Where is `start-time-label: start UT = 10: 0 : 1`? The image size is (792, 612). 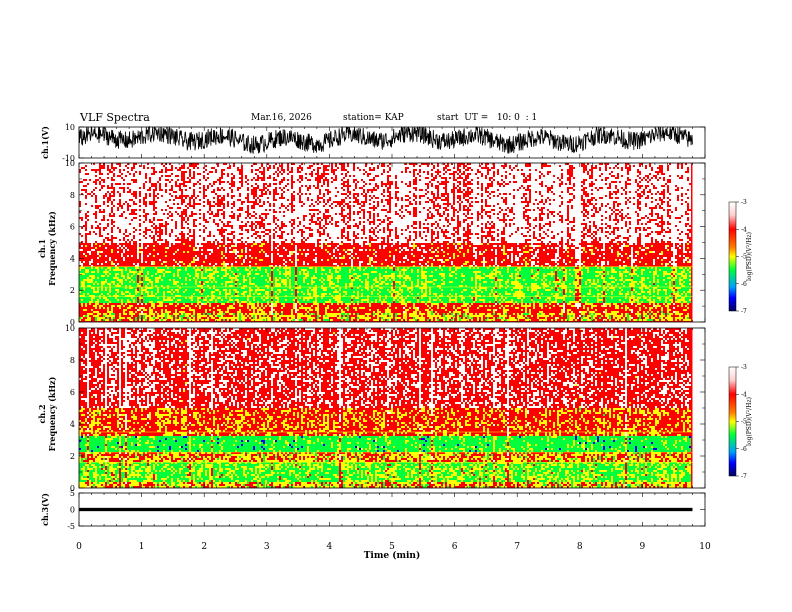
start-time-label: start UT = 10: 0 : 1 is located at coordinates (487, 118).